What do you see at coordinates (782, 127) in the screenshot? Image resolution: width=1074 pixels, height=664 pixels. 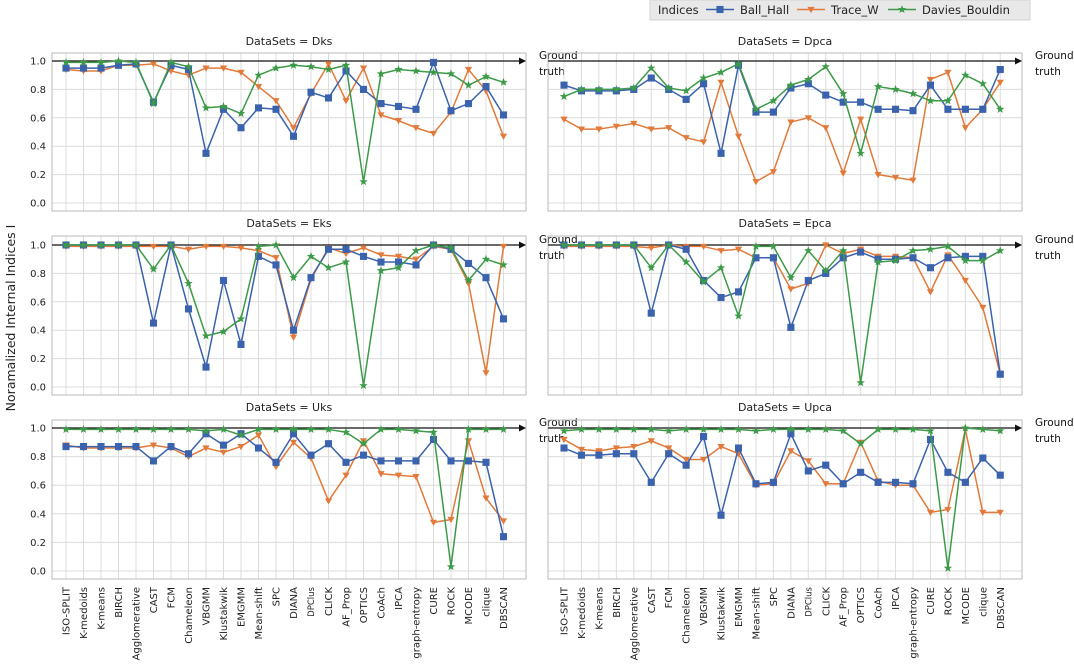 I see `series-line-trace-w` at bounding box center [782, 127].